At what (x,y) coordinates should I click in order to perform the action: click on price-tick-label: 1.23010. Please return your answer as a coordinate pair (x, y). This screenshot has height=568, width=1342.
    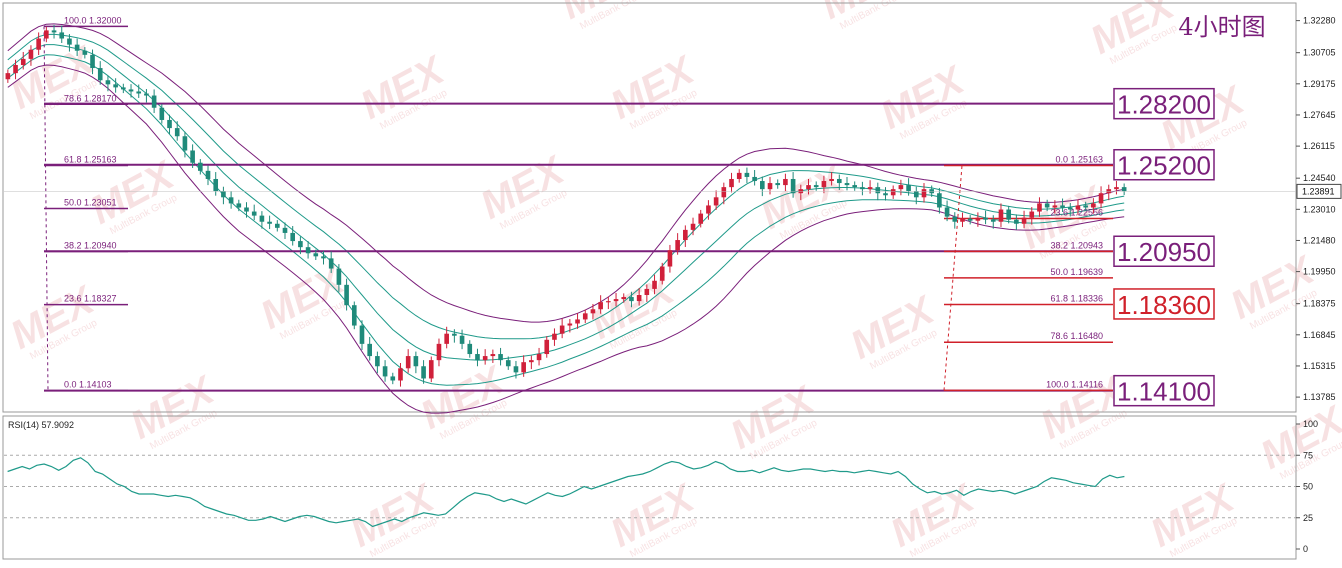
    Looking at the image, I should click on (1319, 209).